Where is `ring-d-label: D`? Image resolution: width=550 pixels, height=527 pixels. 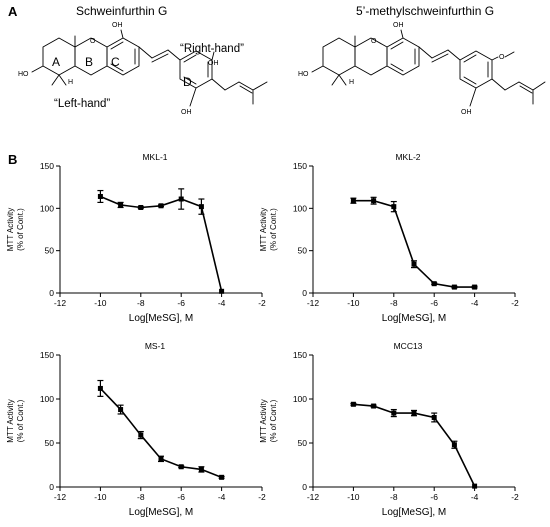
ring-d-label: D is located at coordinates (187, 82).